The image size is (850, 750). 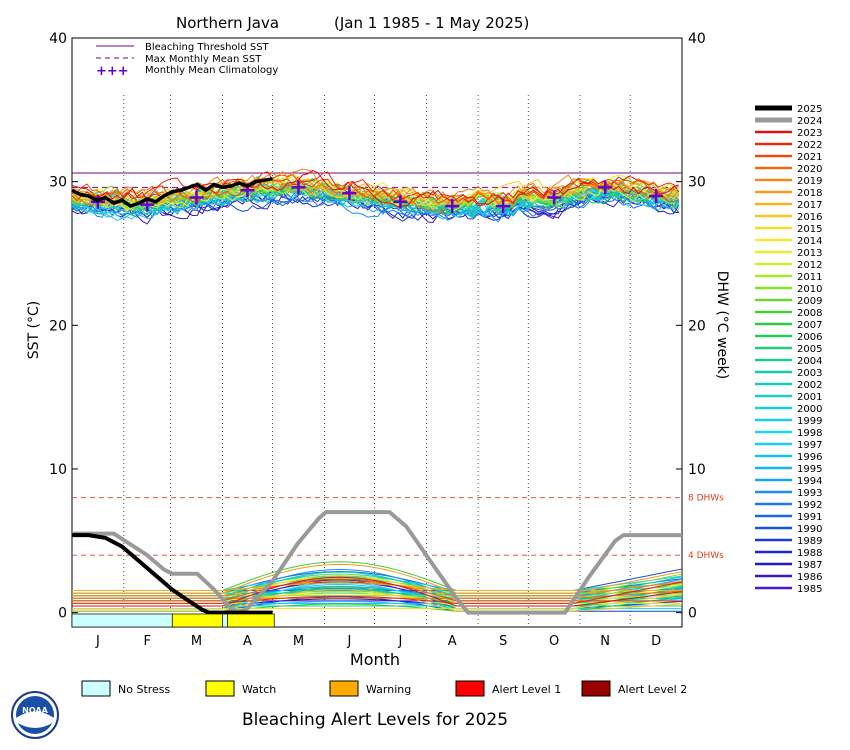 What do you see at coordinates (809, 265) in the screenshot?
I see `year-legend-label: 2012` at bounding box center [809, 265].